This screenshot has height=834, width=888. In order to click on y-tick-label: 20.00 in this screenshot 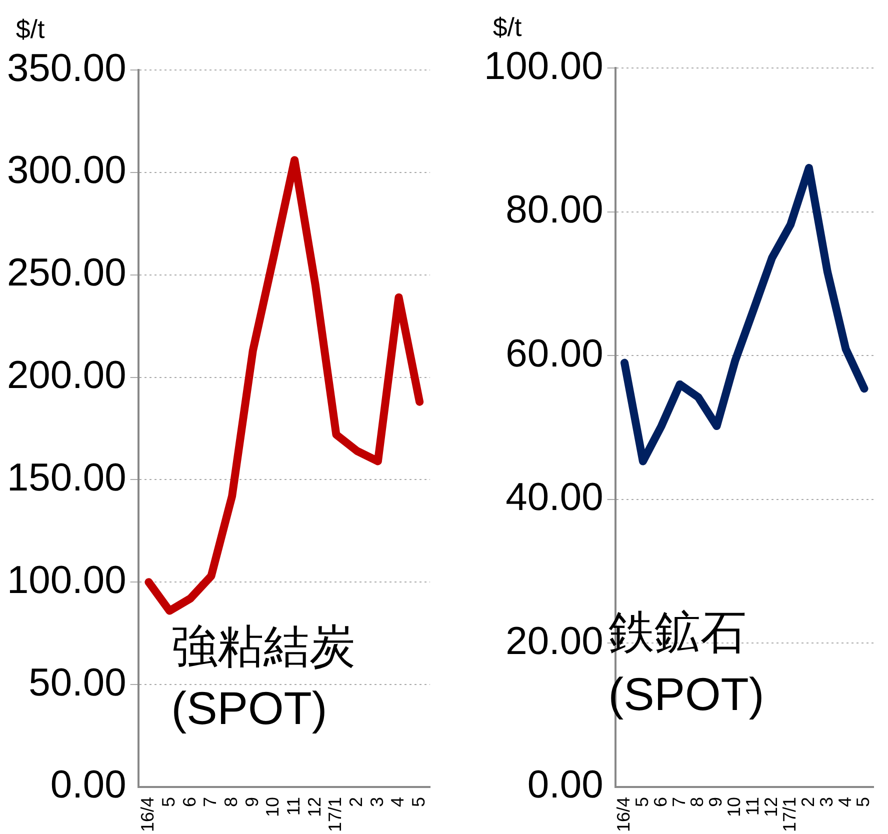, I will do `click(555, 641)`.